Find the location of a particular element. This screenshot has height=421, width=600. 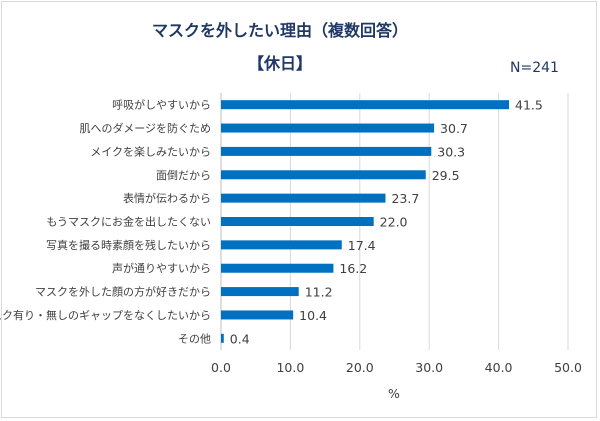

value-label: 16.2 is located at coordinates (353, 268).